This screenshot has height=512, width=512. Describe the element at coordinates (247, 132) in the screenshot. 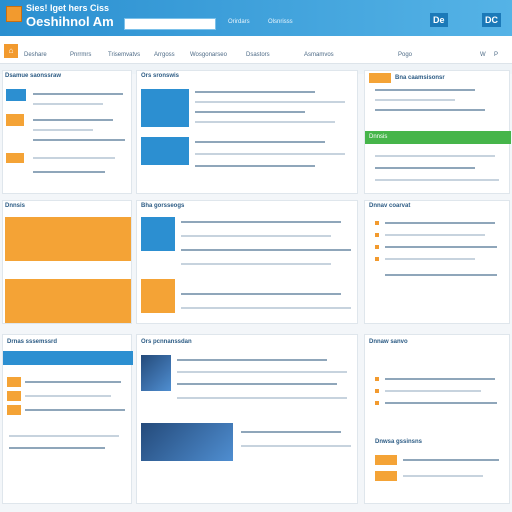

I see `panel-2: Ors sronswis` at that location.